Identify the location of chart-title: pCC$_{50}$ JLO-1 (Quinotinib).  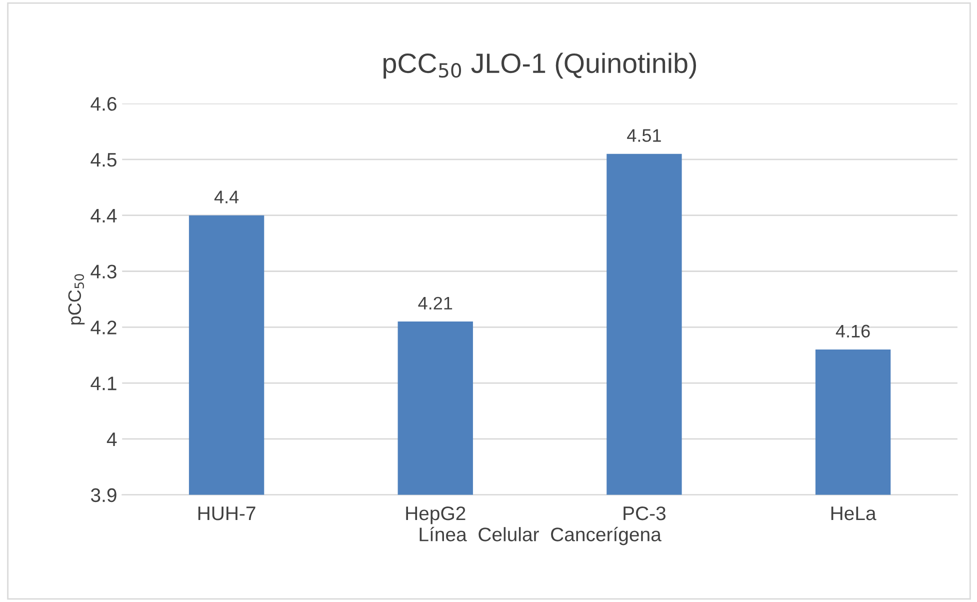
(540, 65).